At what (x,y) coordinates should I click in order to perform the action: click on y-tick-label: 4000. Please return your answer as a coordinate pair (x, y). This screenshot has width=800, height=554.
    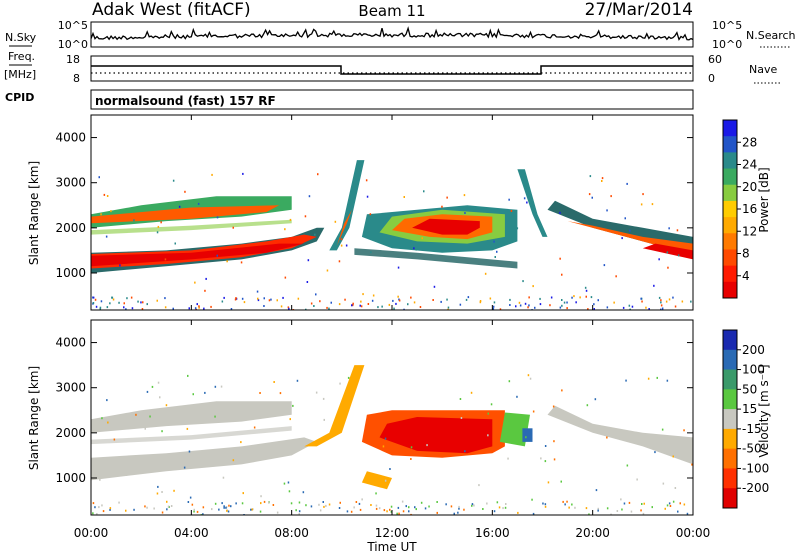
    Looking at the image, I should click on (70, 138).